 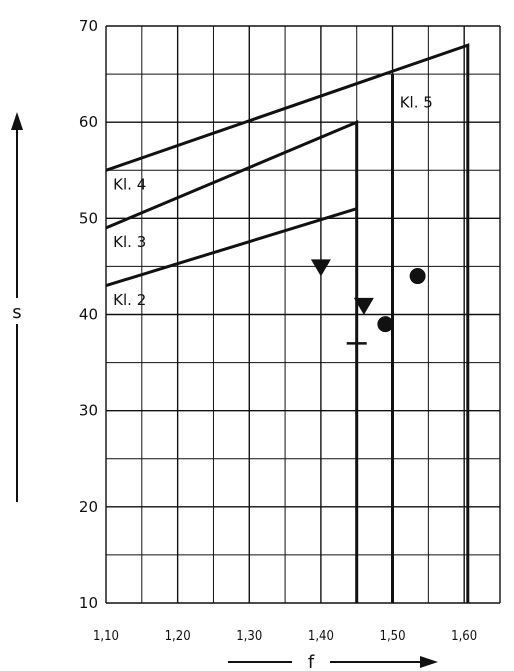 I want to click on x-tick-label: 1,10, so click(x=106, y=636).